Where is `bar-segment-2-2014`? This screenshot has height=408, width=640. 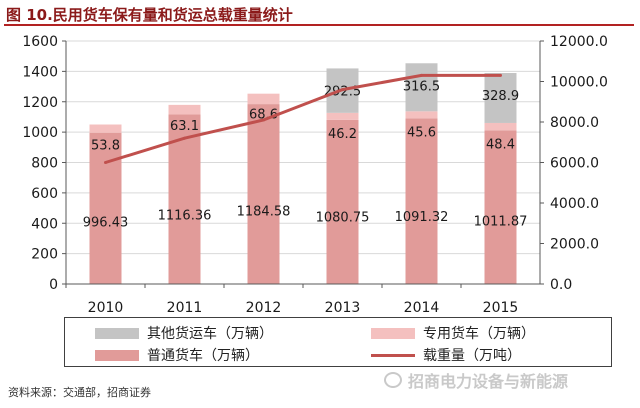 bar-segment-2-2014 is located at coordinates (421, 87).